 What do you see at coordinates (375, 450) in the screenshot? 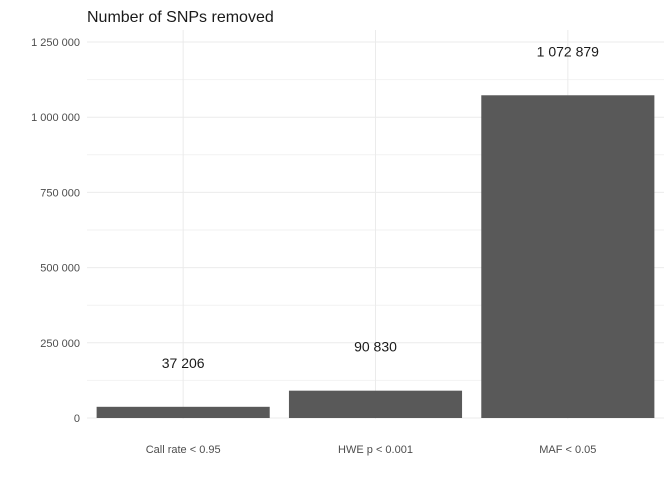
I see `x-tick-label: HWE p < 0.001` at bounding box center [375, 450].